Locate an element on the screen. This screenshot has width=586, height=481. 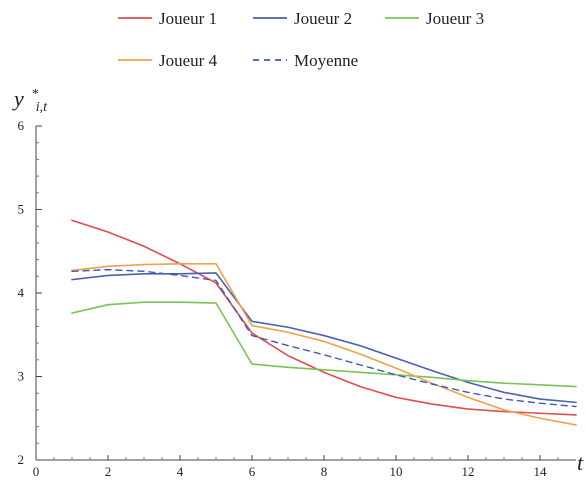
y-tick-label: 2 is located at coordinates (21, 459).